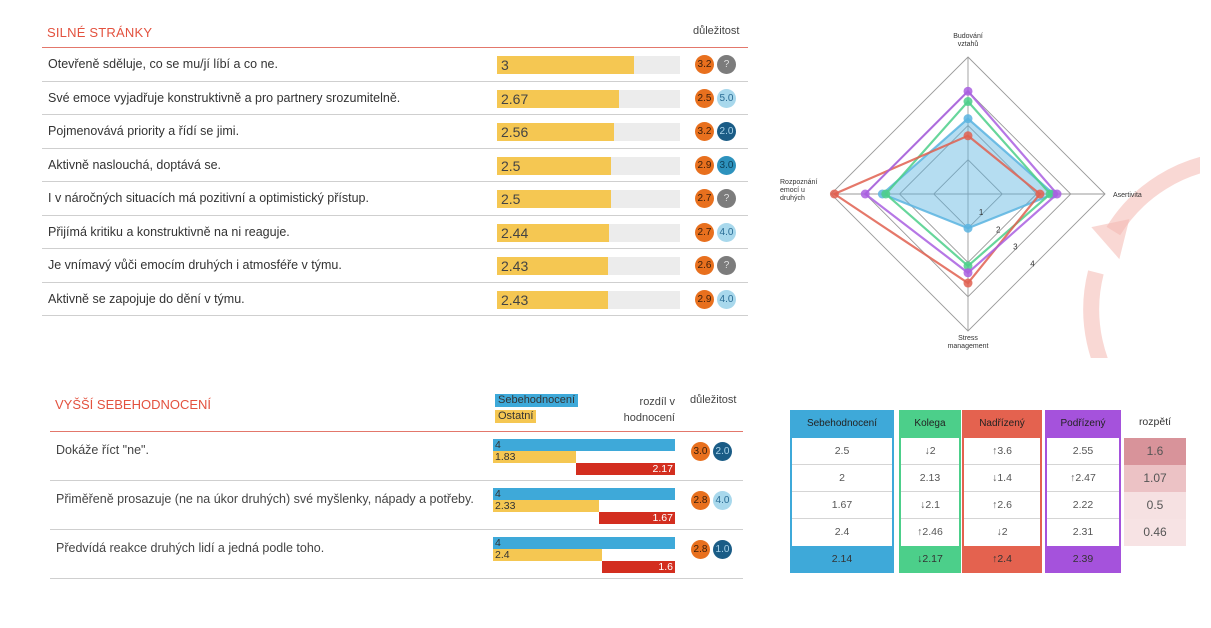 Image resolution: width=1211 pixels, height=628 pixels. I want to click on score-bar-fill: 3, so click(566, 65).